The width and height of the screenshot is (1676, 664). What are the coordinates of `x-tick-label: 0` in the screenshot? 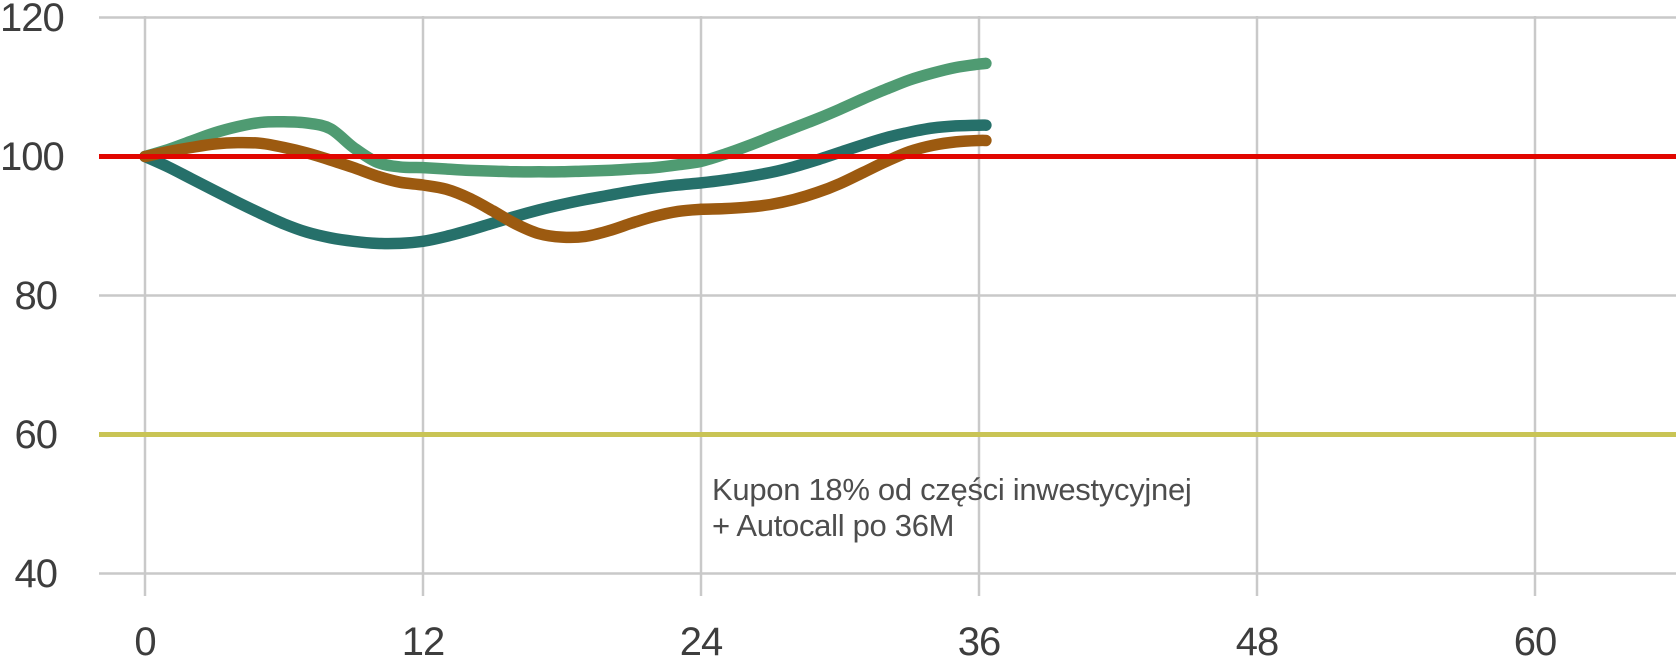 It's located at (145, 642).